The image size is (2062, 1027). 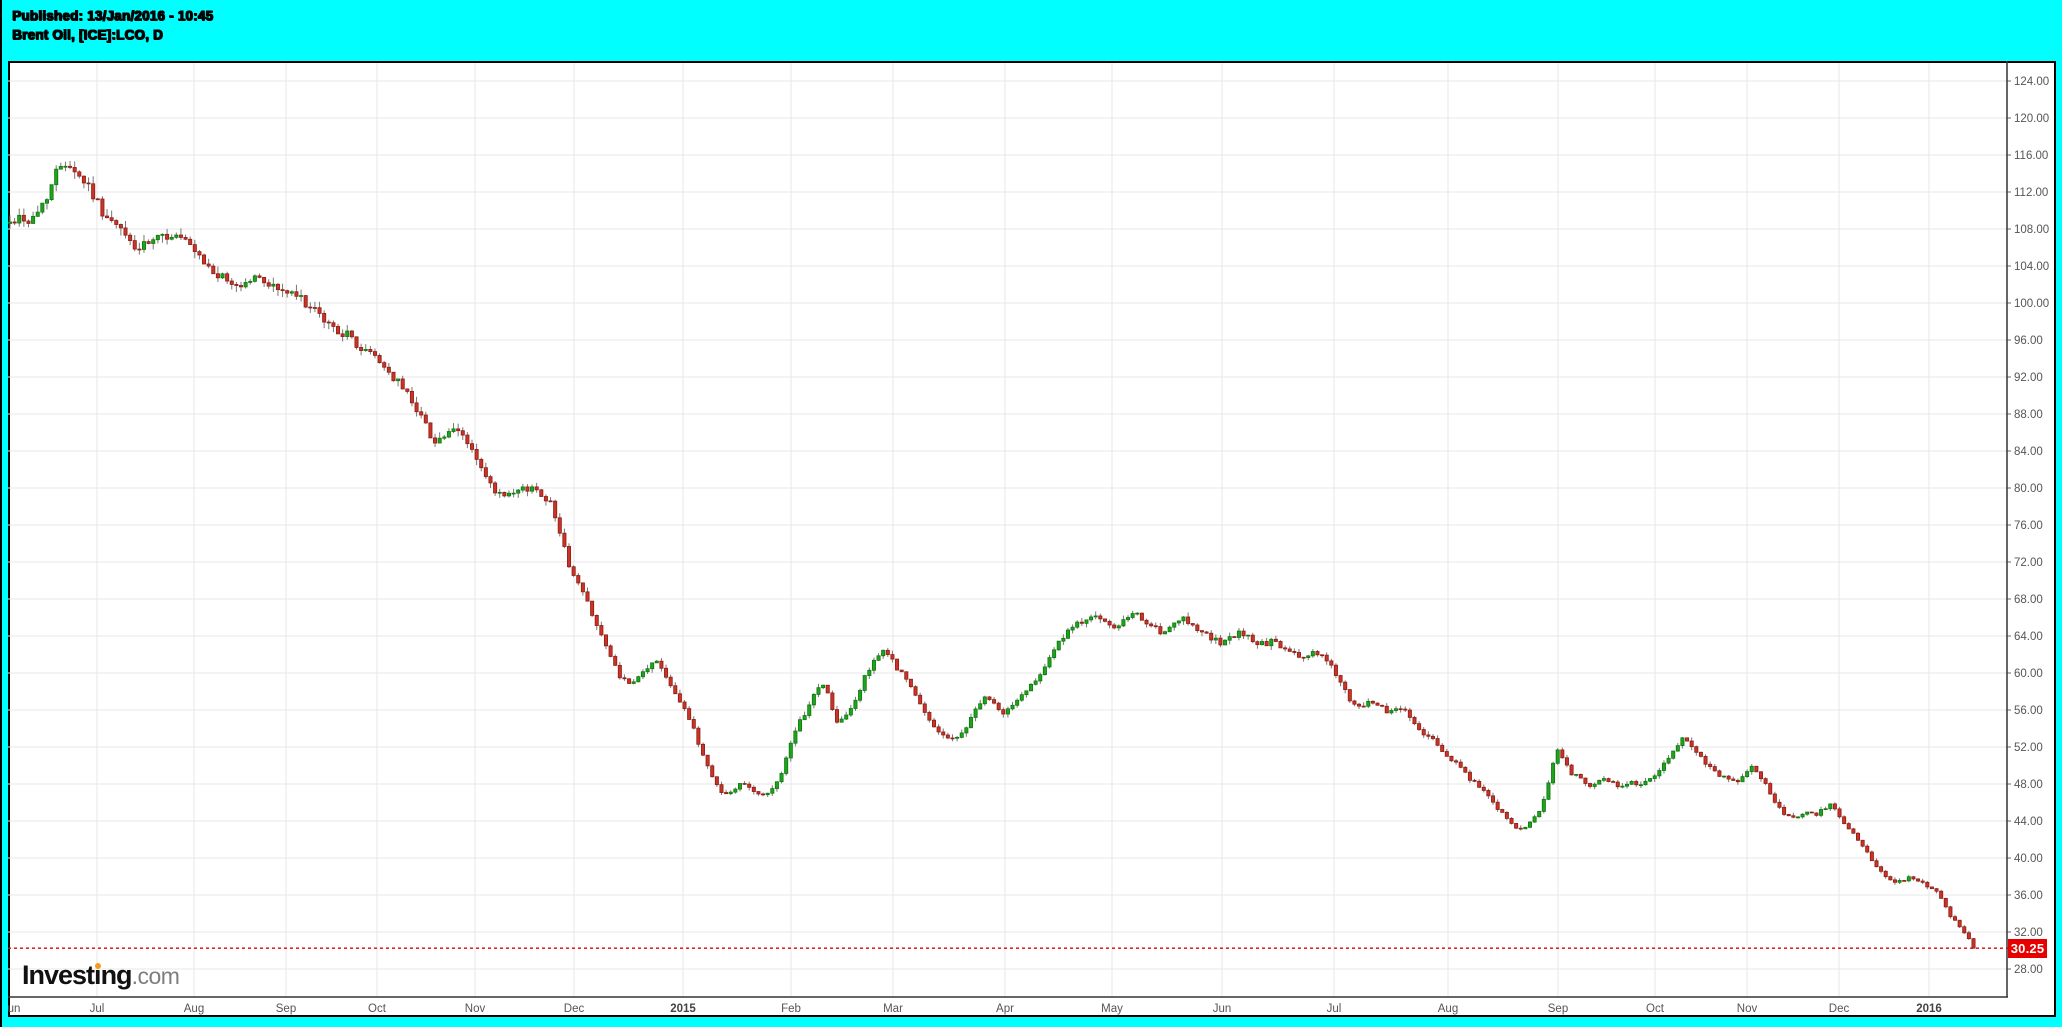 I want to click on svg-text: 112.00, so click(x=2031, y=193).